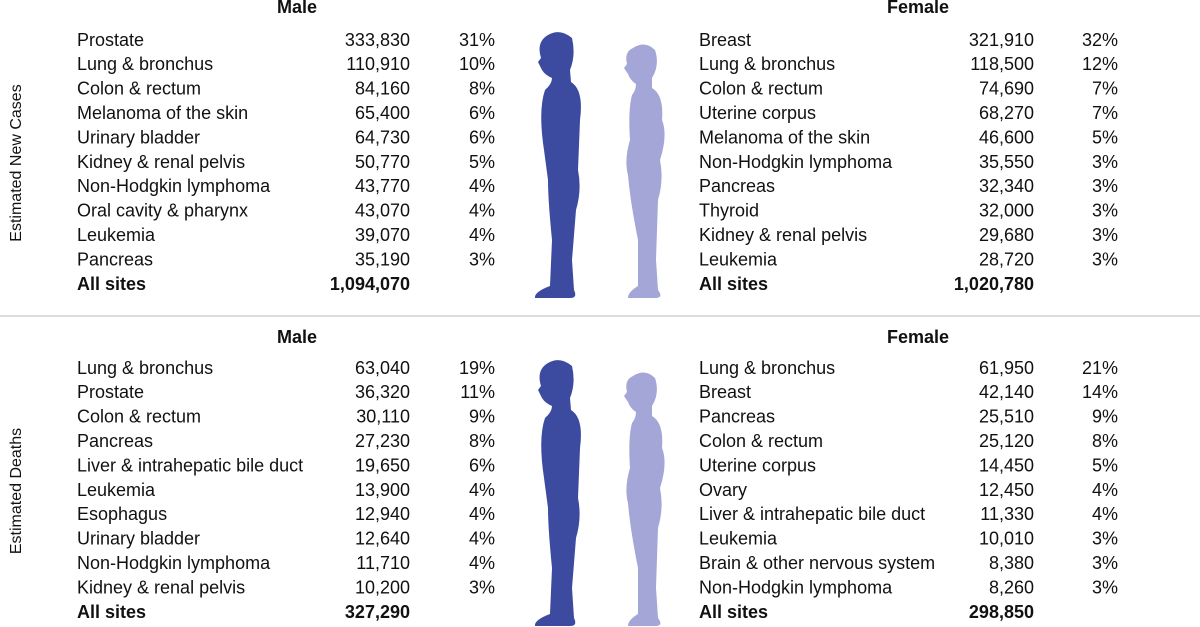 This screenshot has width=1200, height=627. I want to click on case-count: 29,680, so click(1006, 235).